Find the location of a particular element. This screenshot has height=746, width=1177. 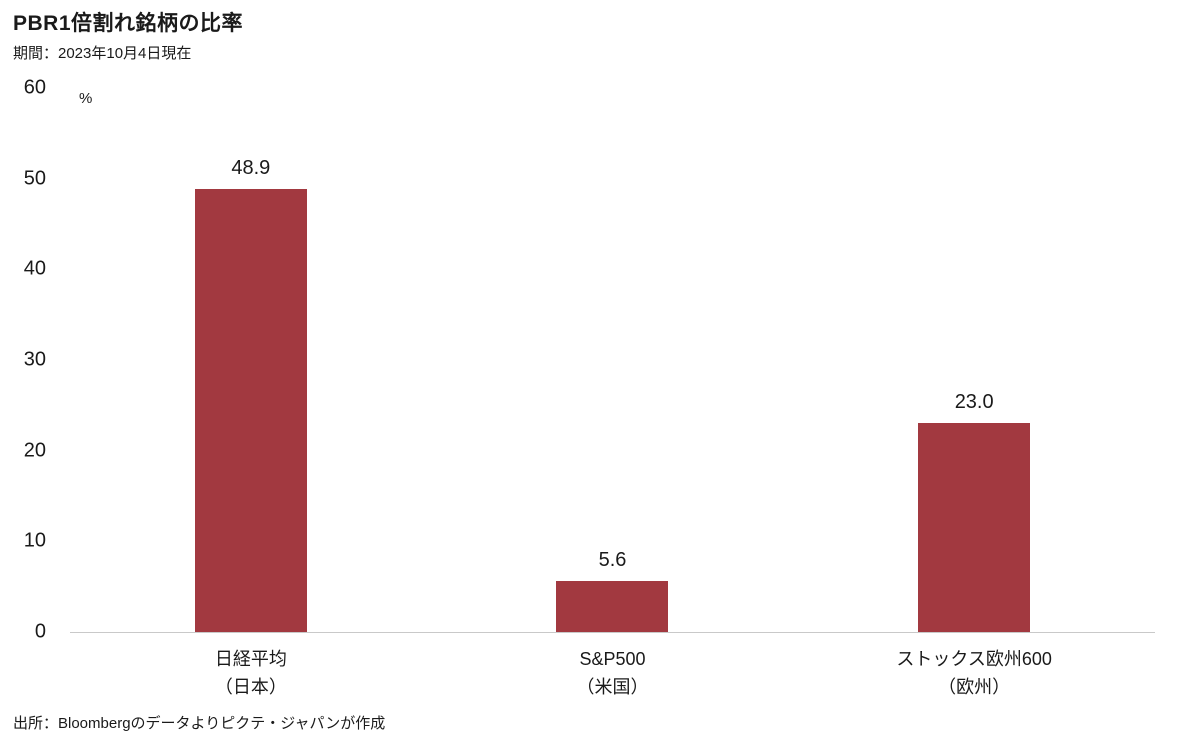

category-label-nikkei: 日経平均 （日本） is located at coordinates (250, 673).